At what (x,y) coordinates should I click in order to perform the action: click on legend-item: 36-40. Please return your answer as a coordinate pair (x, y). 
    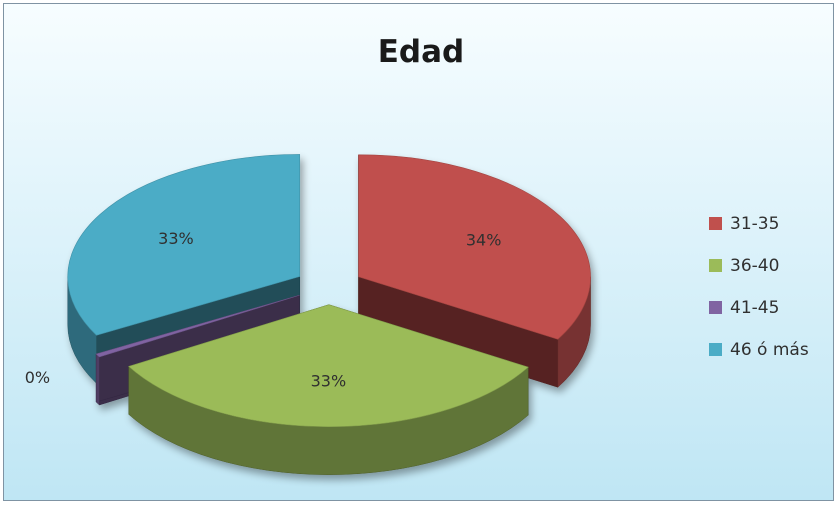
    Looking at the image, I should click on (744, 266).